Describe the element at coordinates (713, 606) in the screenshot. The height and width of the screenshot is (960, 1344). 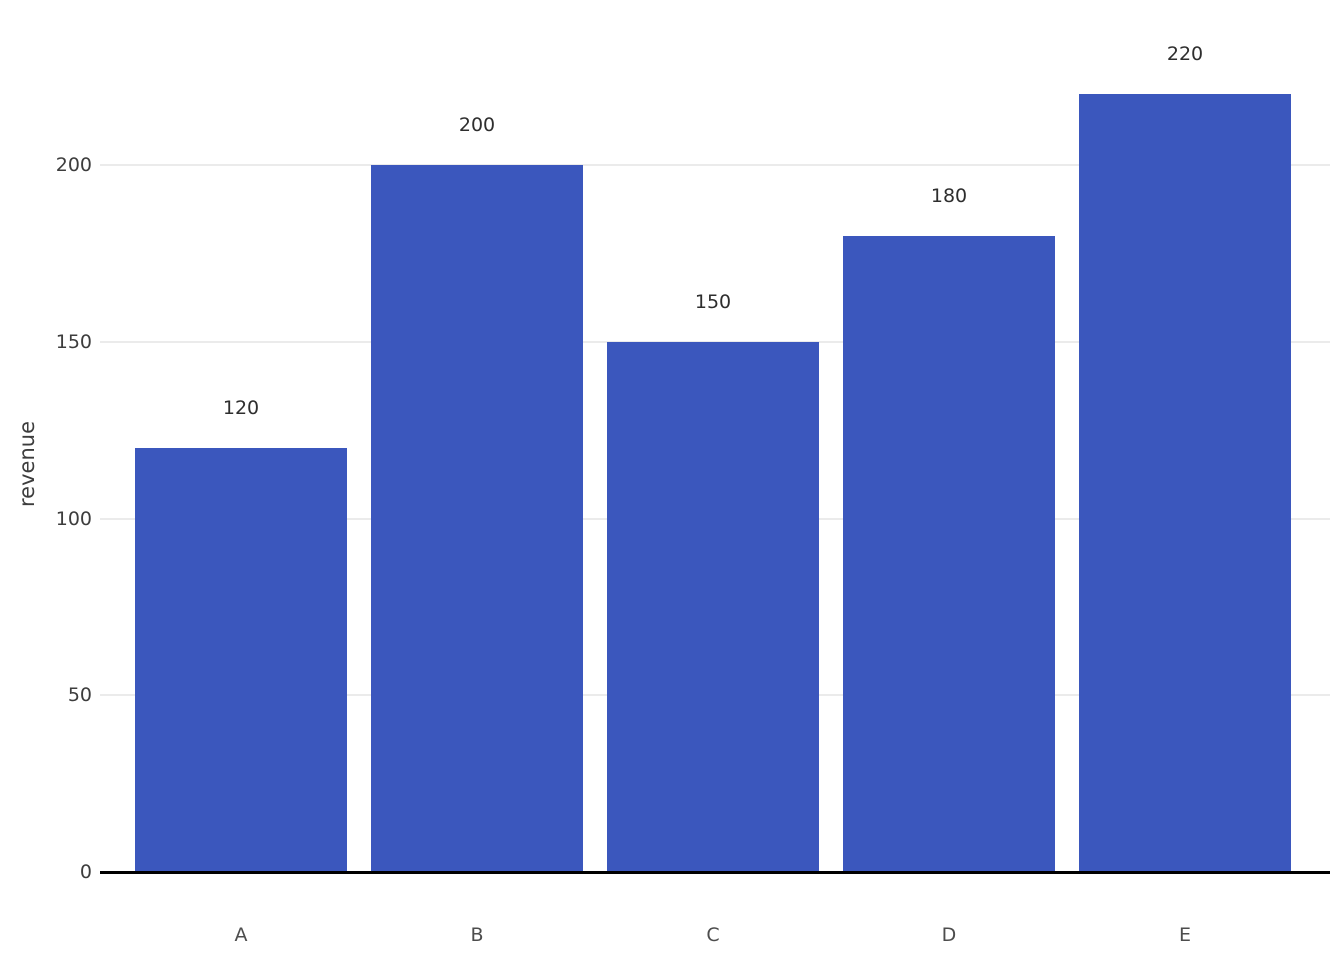
I see `bar-C` at that location.